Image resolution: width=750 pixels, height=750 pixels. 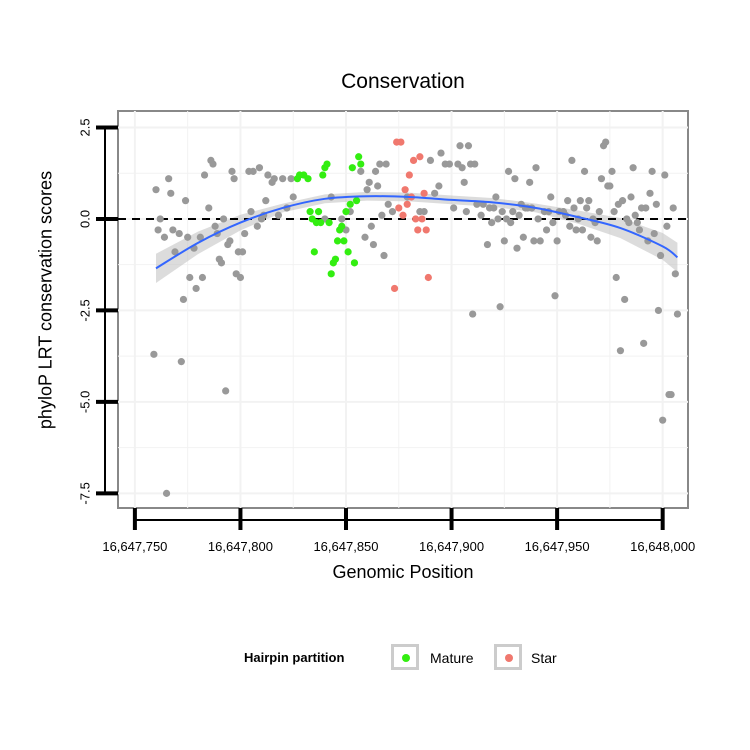 What do you see at coordinates (403, 572) in the screenshot?
I see `x-axis-label: Genomic Position` at bounding box center [403, 572].